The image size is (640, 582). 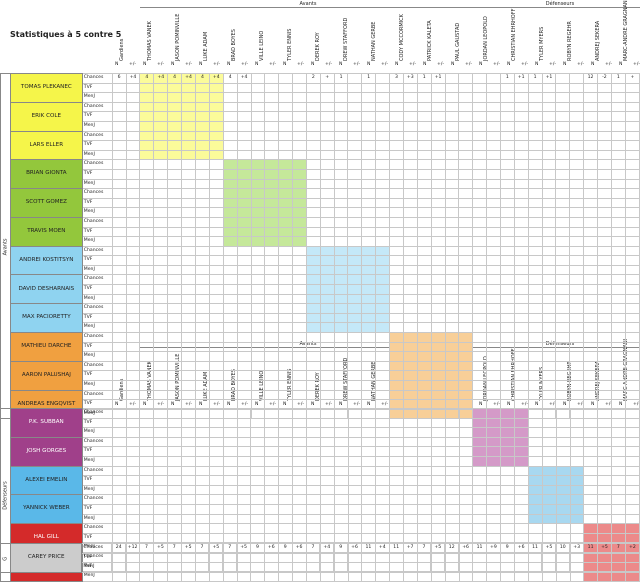 I want to click on table-row: TVF, so click(x=320, y=375).